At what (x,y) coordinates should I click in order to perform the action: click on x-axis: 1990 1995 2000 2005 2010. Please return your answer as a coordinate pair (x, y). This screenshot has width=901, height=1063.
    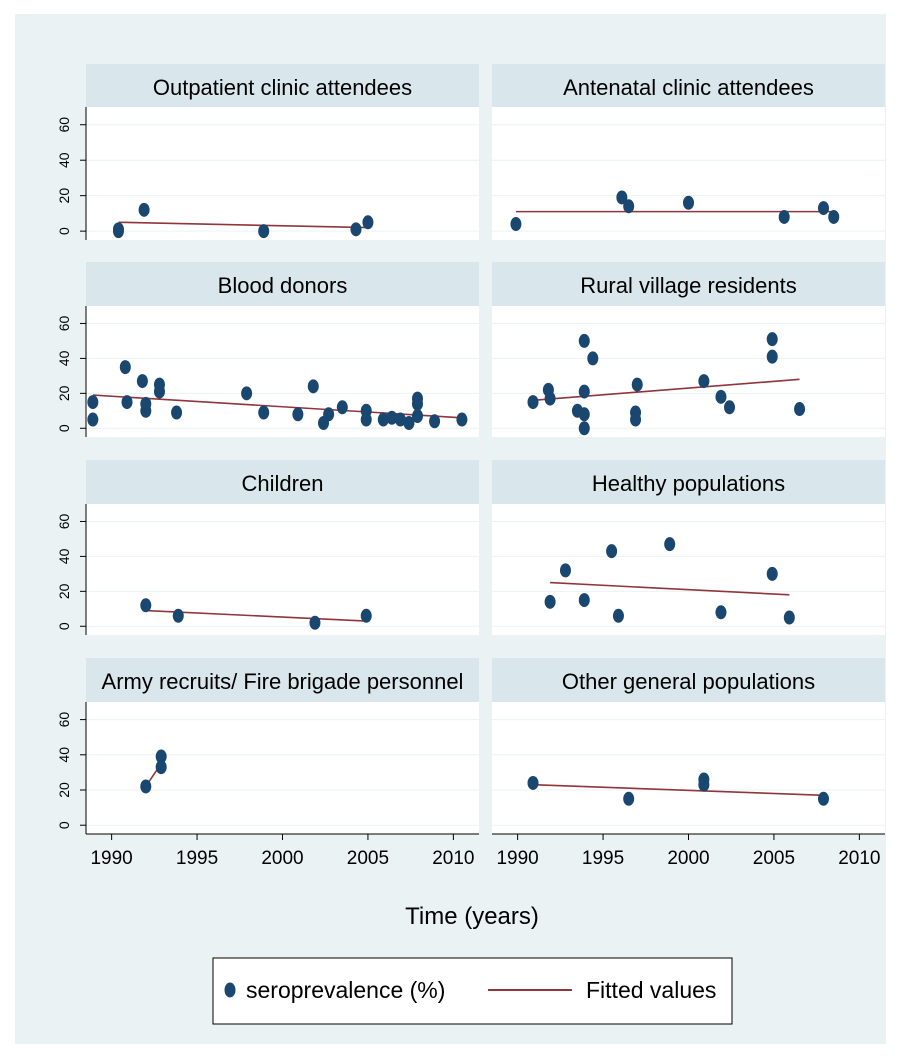
    Looking at the image, I should click on (282, 851).